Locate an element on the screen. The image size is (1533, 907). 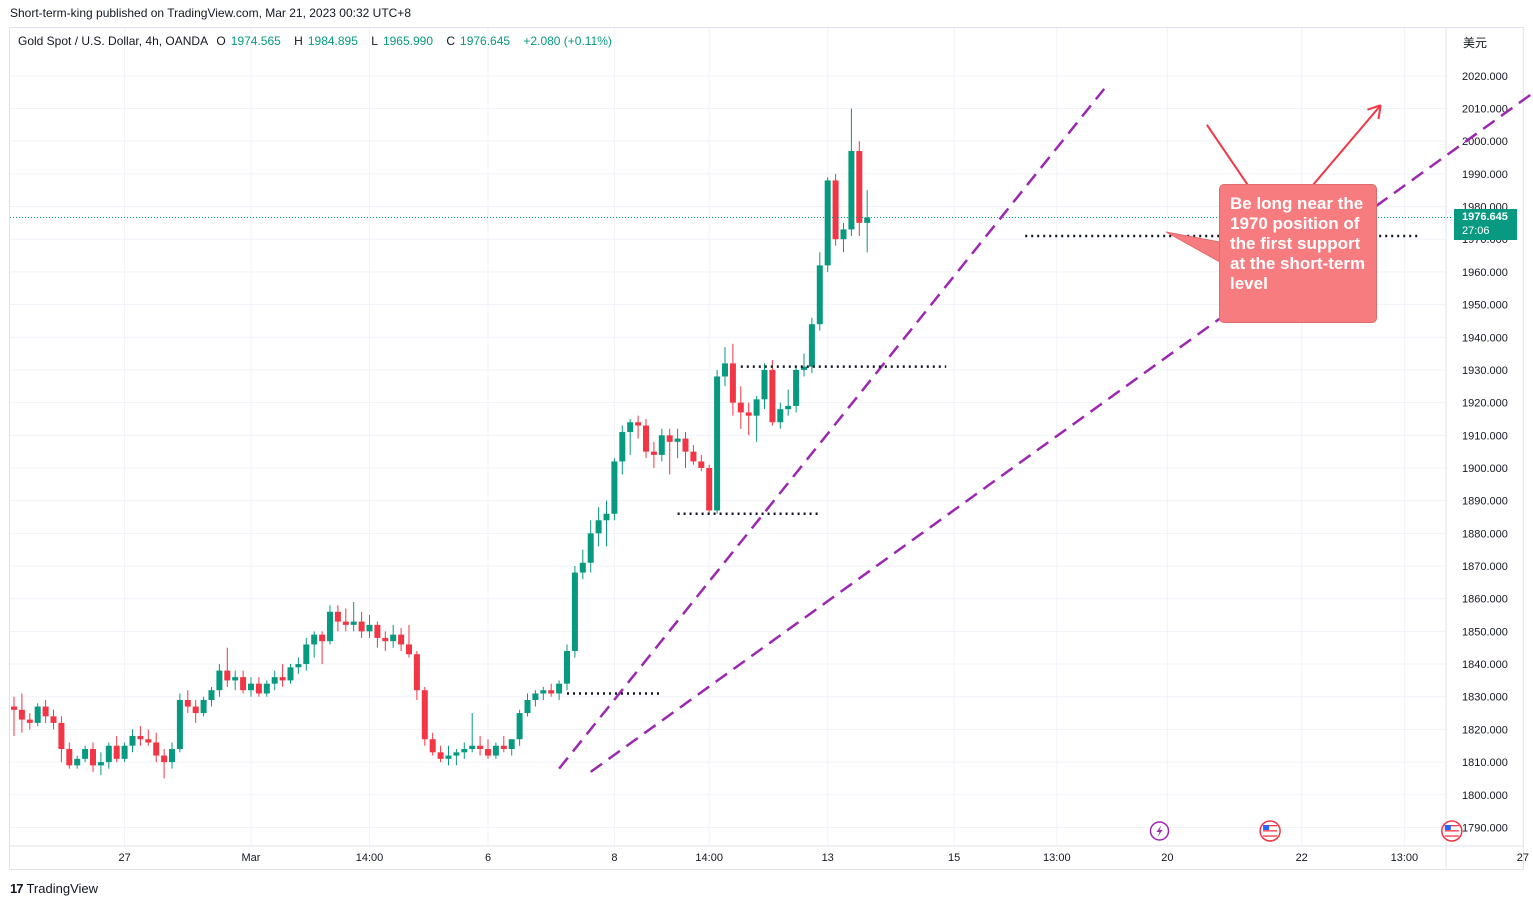
time-tick-label: 14:00 is located at coordinates (370, 858).